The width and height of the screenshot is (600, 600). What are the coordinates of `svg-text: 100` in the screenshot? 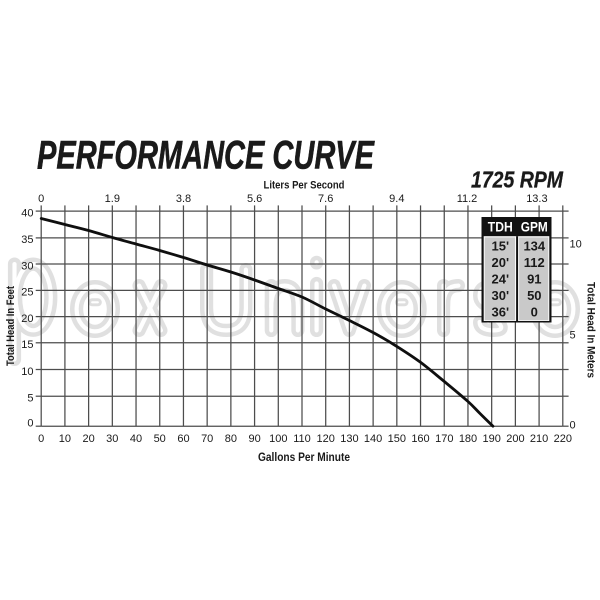 It's located at (278, 439).